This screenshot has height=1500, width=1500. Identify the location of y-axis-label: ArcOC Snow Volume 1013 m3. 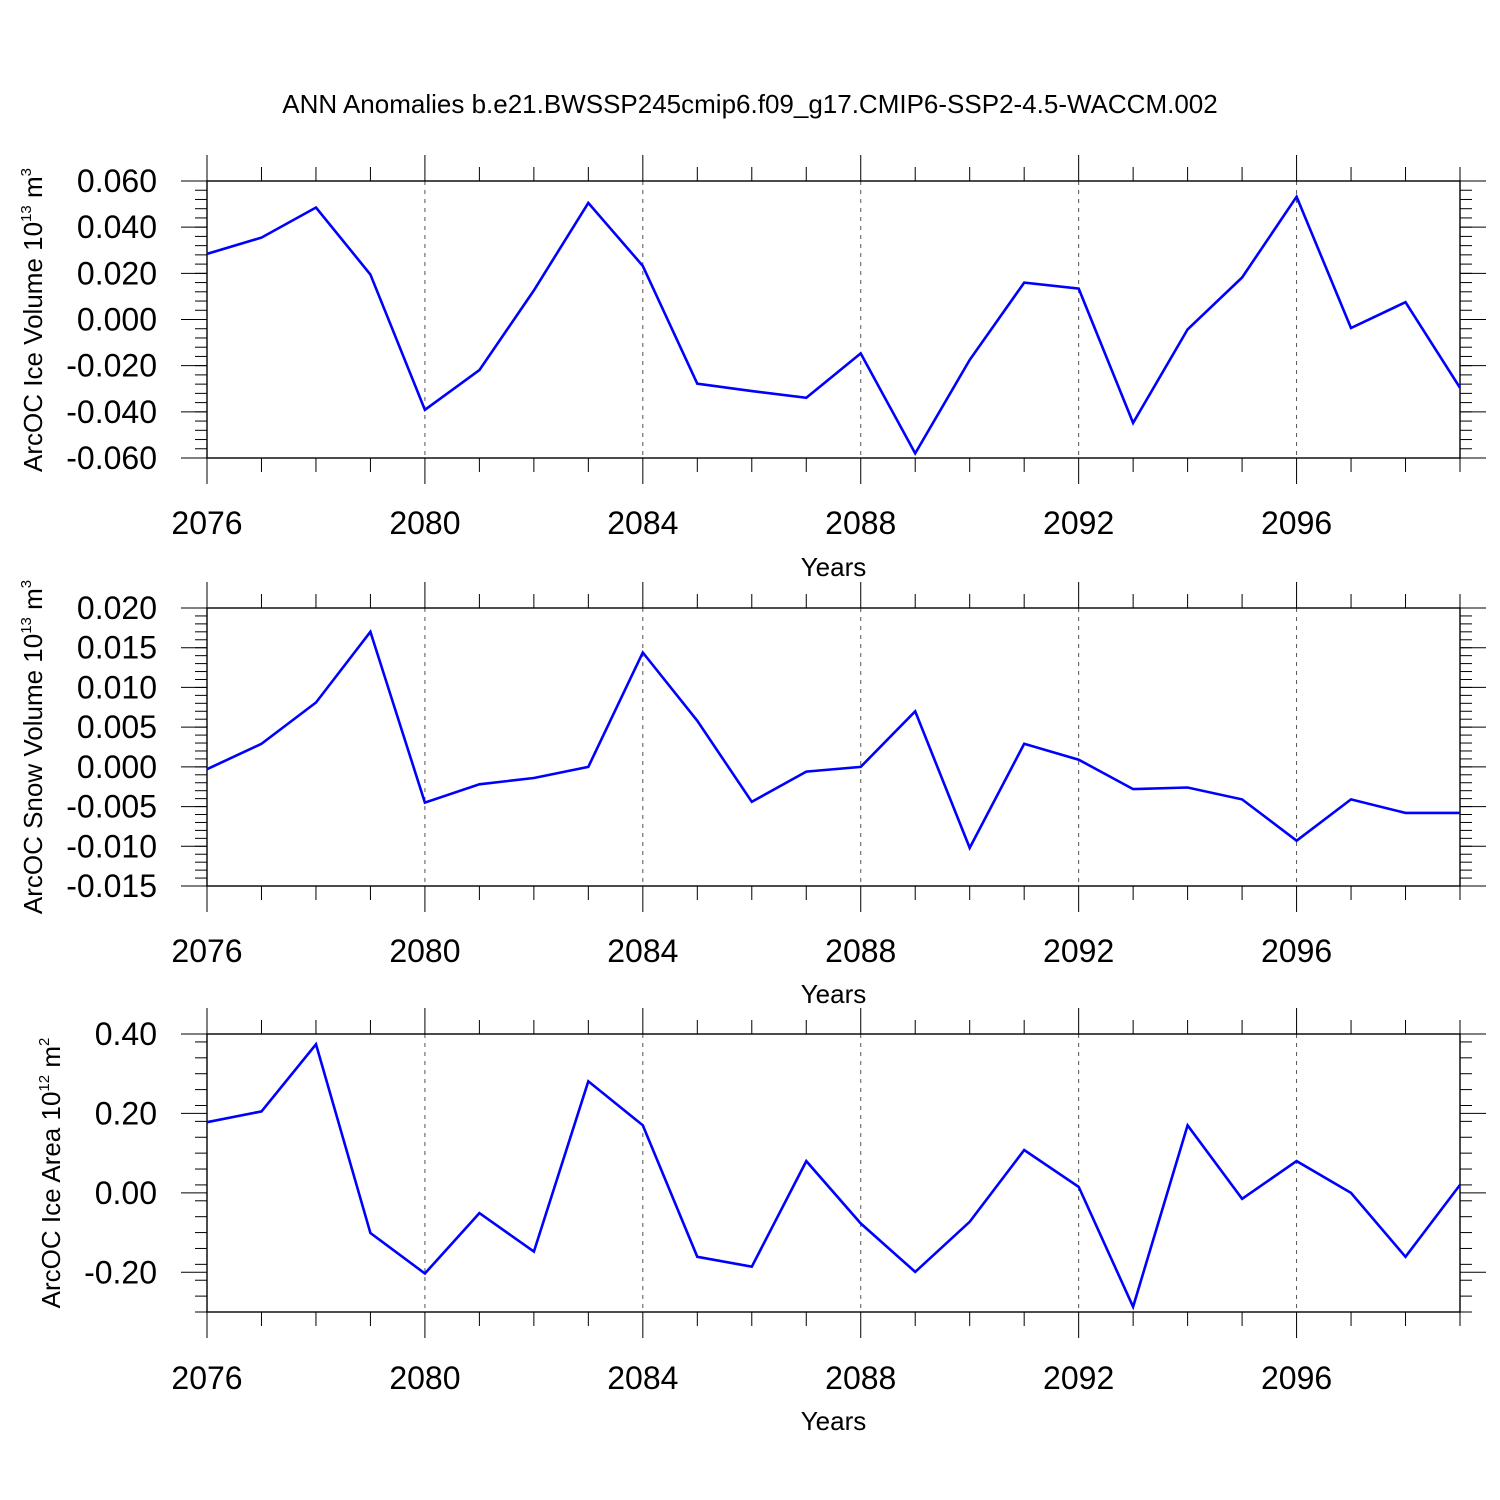
(33, 747).